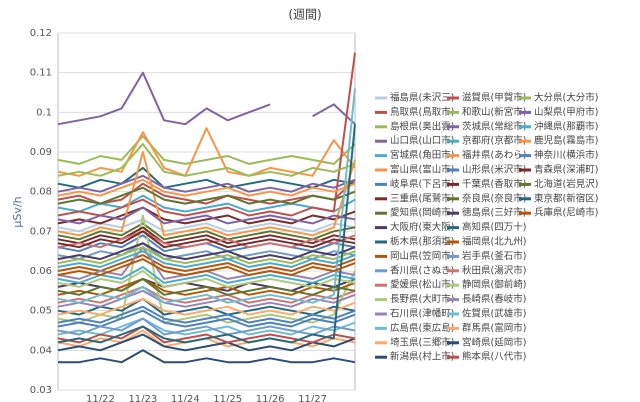  Describe the element at coordinates (41, 271) in the screenshot. I see `y-tick-label: 0.06` at that location.